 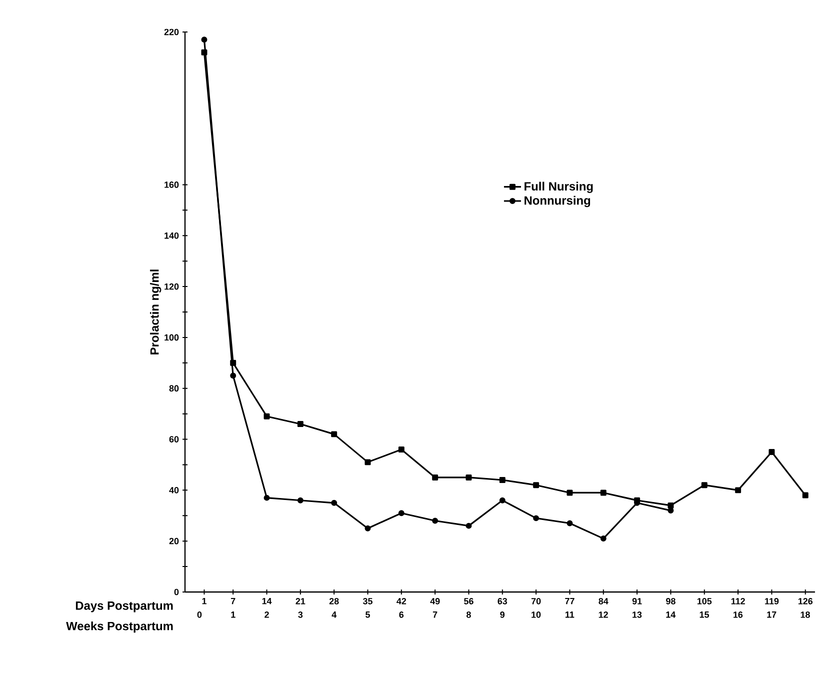 I want to click on y-tick-label: 60, so click(x=174, y=439).